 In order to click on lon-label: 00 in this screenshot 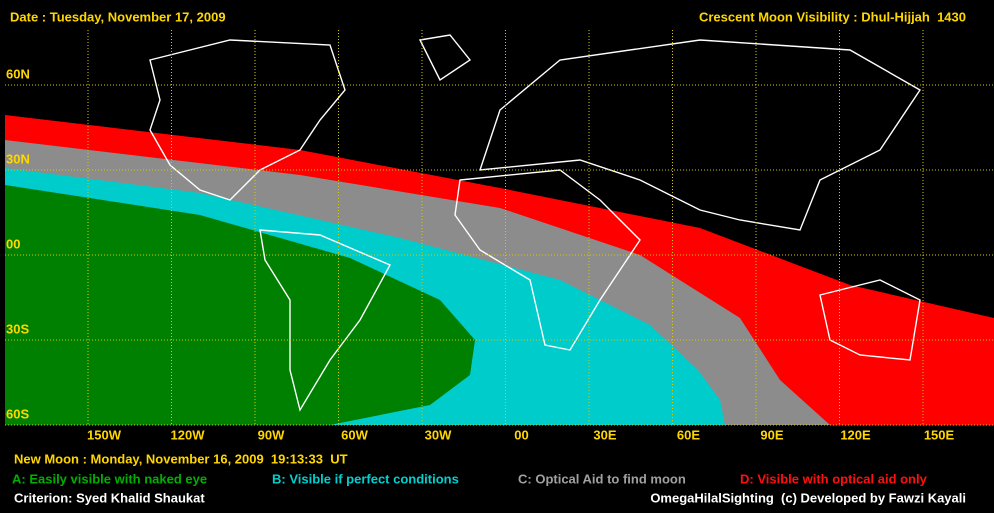, I will do `click(521, 434)`.